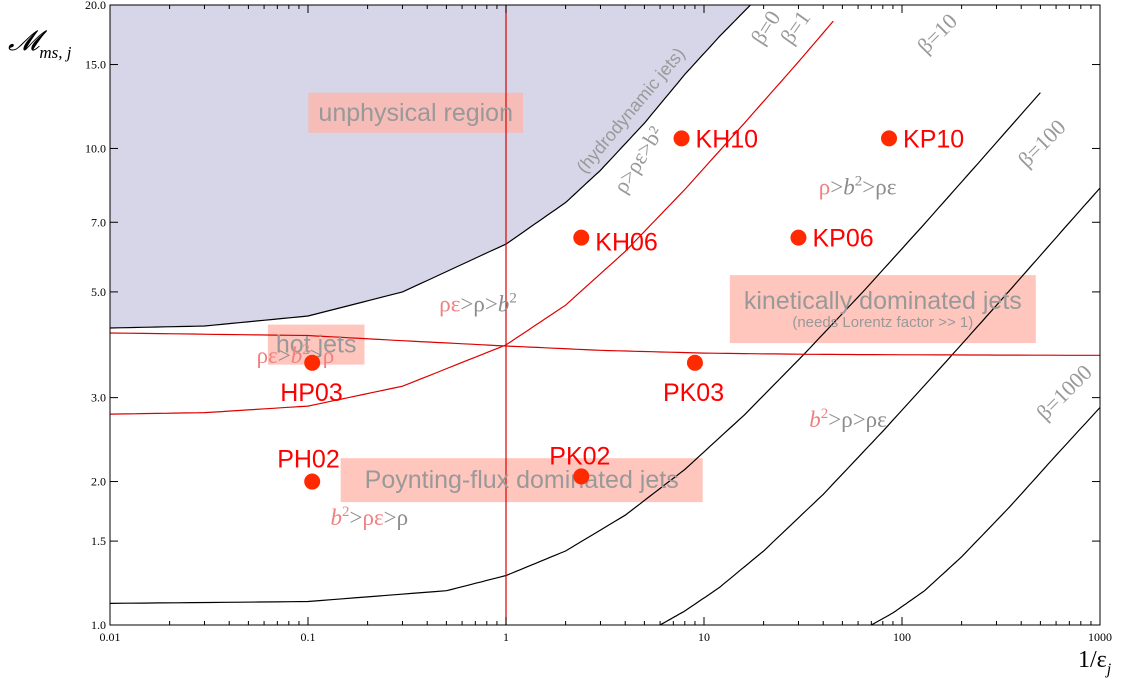  I want to click on y-tick-label: 10.0, so click(95, 148).